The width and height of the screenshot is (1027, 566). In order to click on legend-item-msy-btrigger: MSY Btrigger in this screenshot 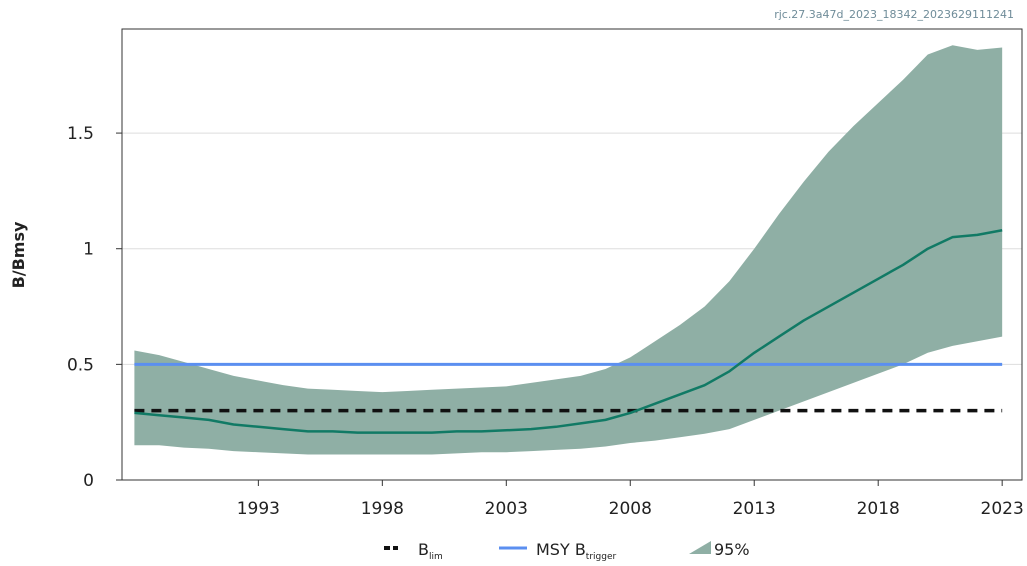, I will do `click(557, 551)`.